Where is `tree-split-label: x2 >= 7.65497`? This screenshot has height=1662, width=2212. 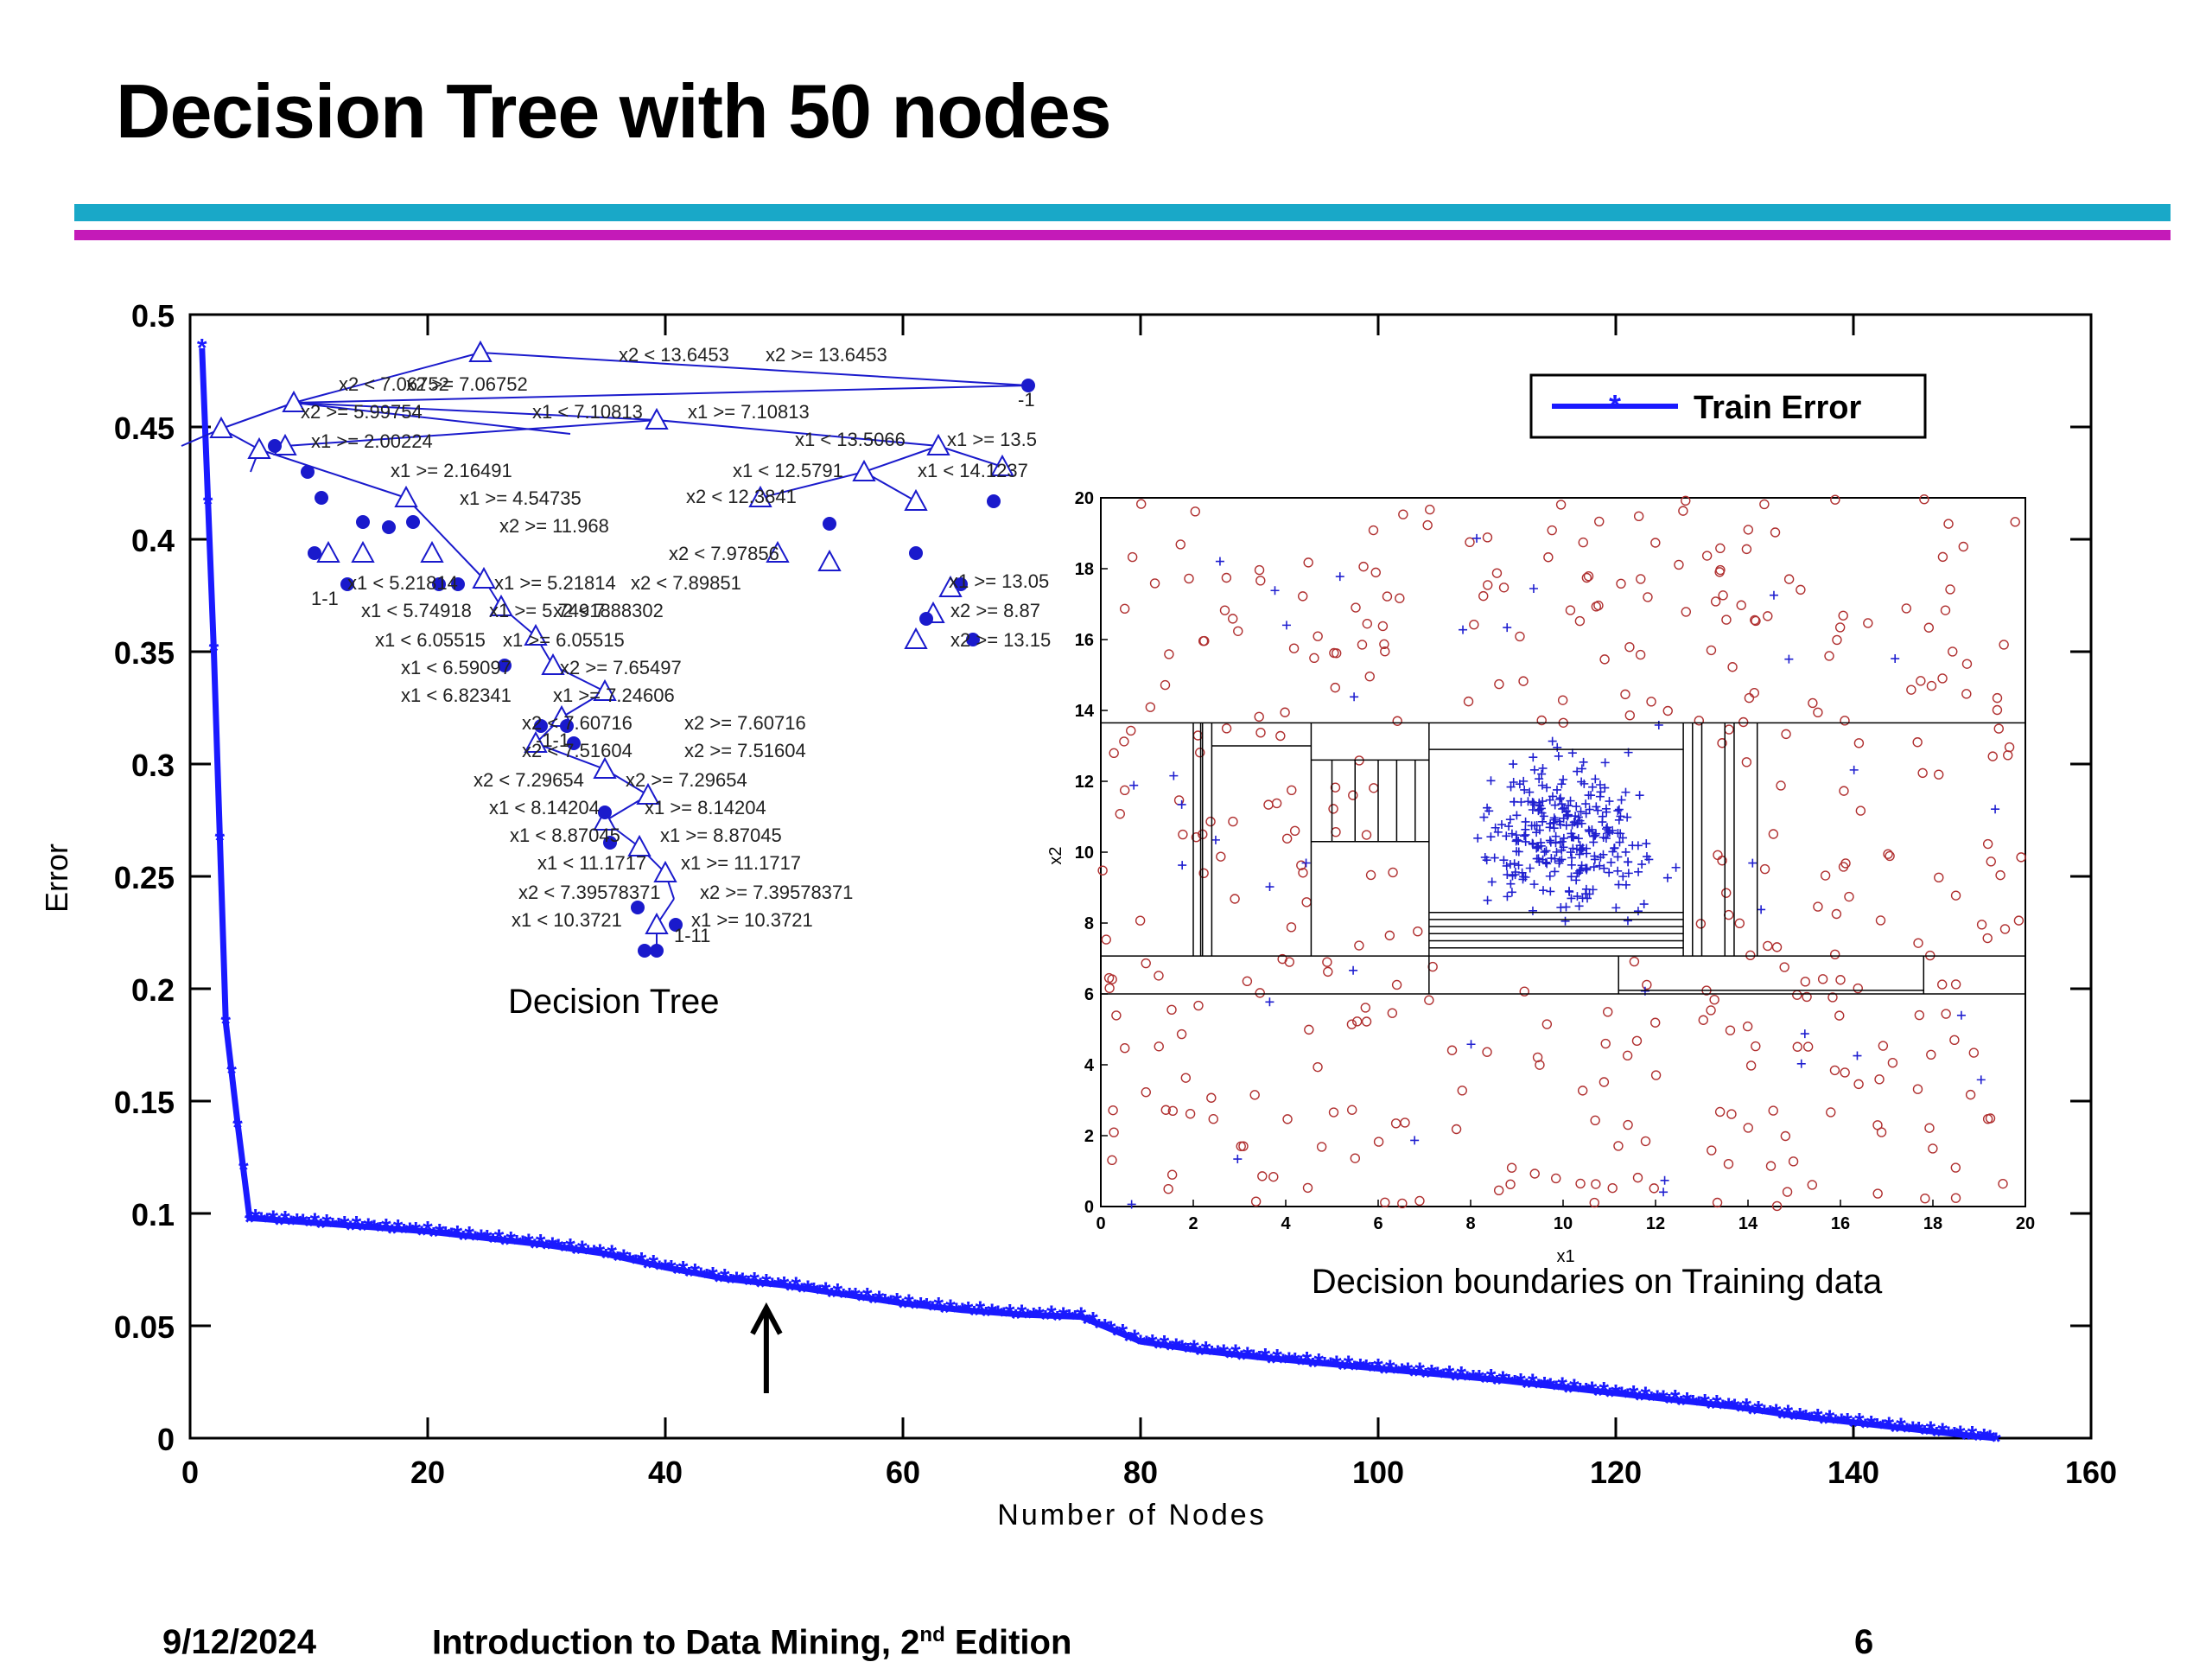
tree-split-label: x2 >= 7.65497 is located at coordinates (621, 667).